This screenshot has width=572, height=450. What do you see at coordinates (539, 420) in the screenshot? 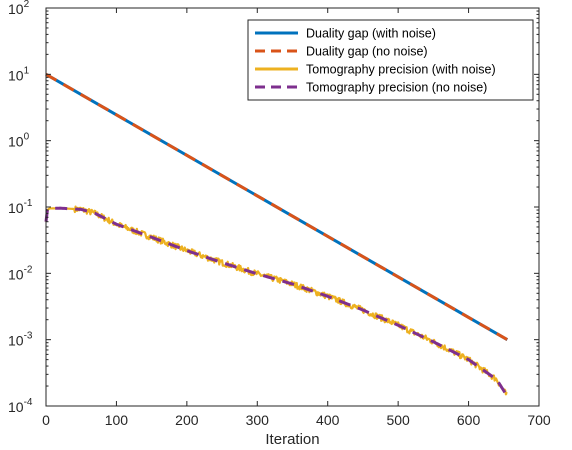
I see `x-tick-label: 700` at bounding box center [539, 420].